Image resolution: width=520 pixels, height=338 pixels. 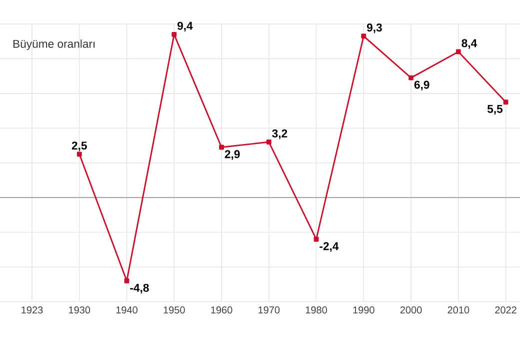 What do you see at coordinates (221, 310) in the screenshot?
I see `x-tick-label: 1960` at bounding box center [221, 310].